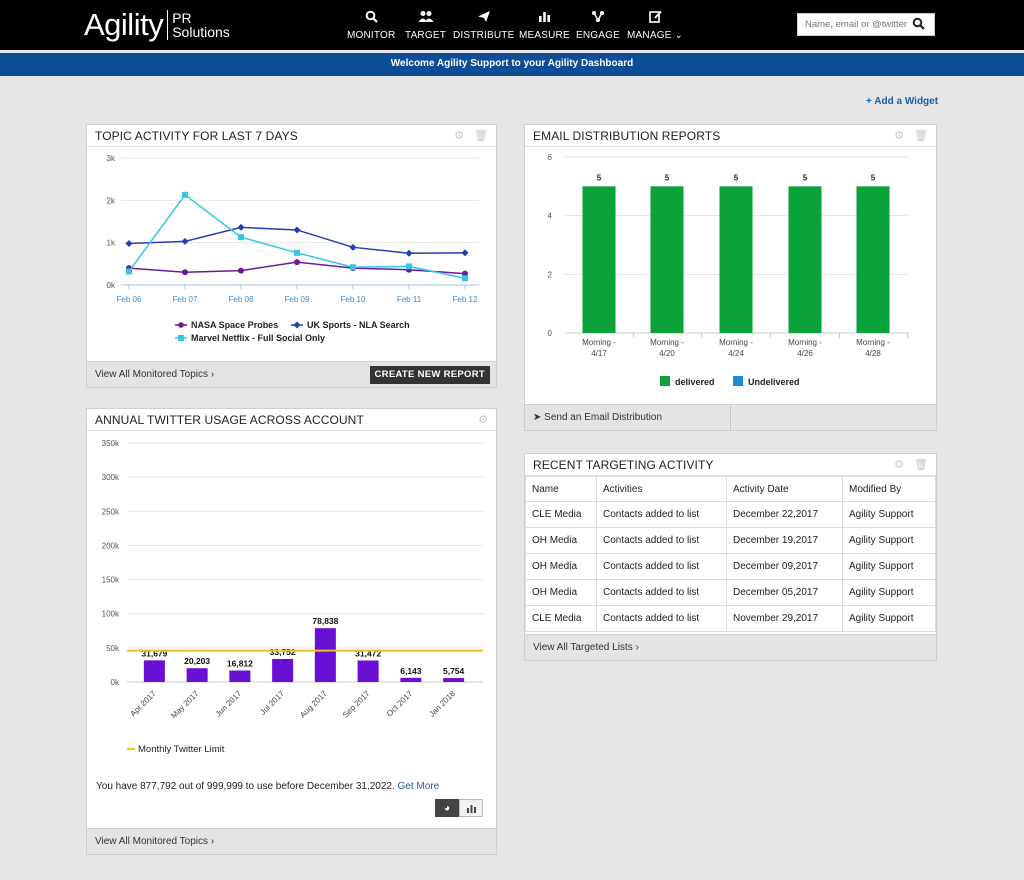  Describe the element at coordinates (805, 353) in the screenshot. I see `x-tick-label: 4/26` at that location.